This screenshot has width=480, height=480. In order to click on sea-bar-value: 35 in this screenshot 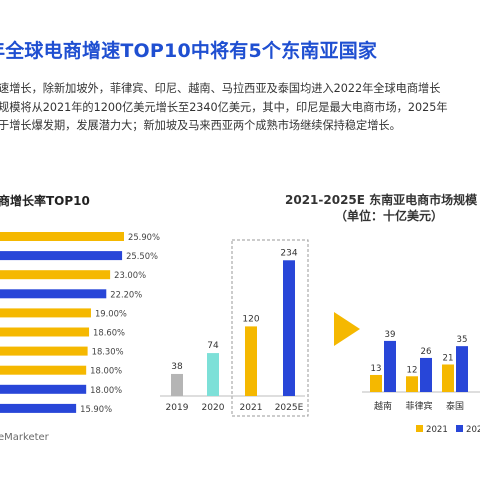, I will do `click(462, 340)`.